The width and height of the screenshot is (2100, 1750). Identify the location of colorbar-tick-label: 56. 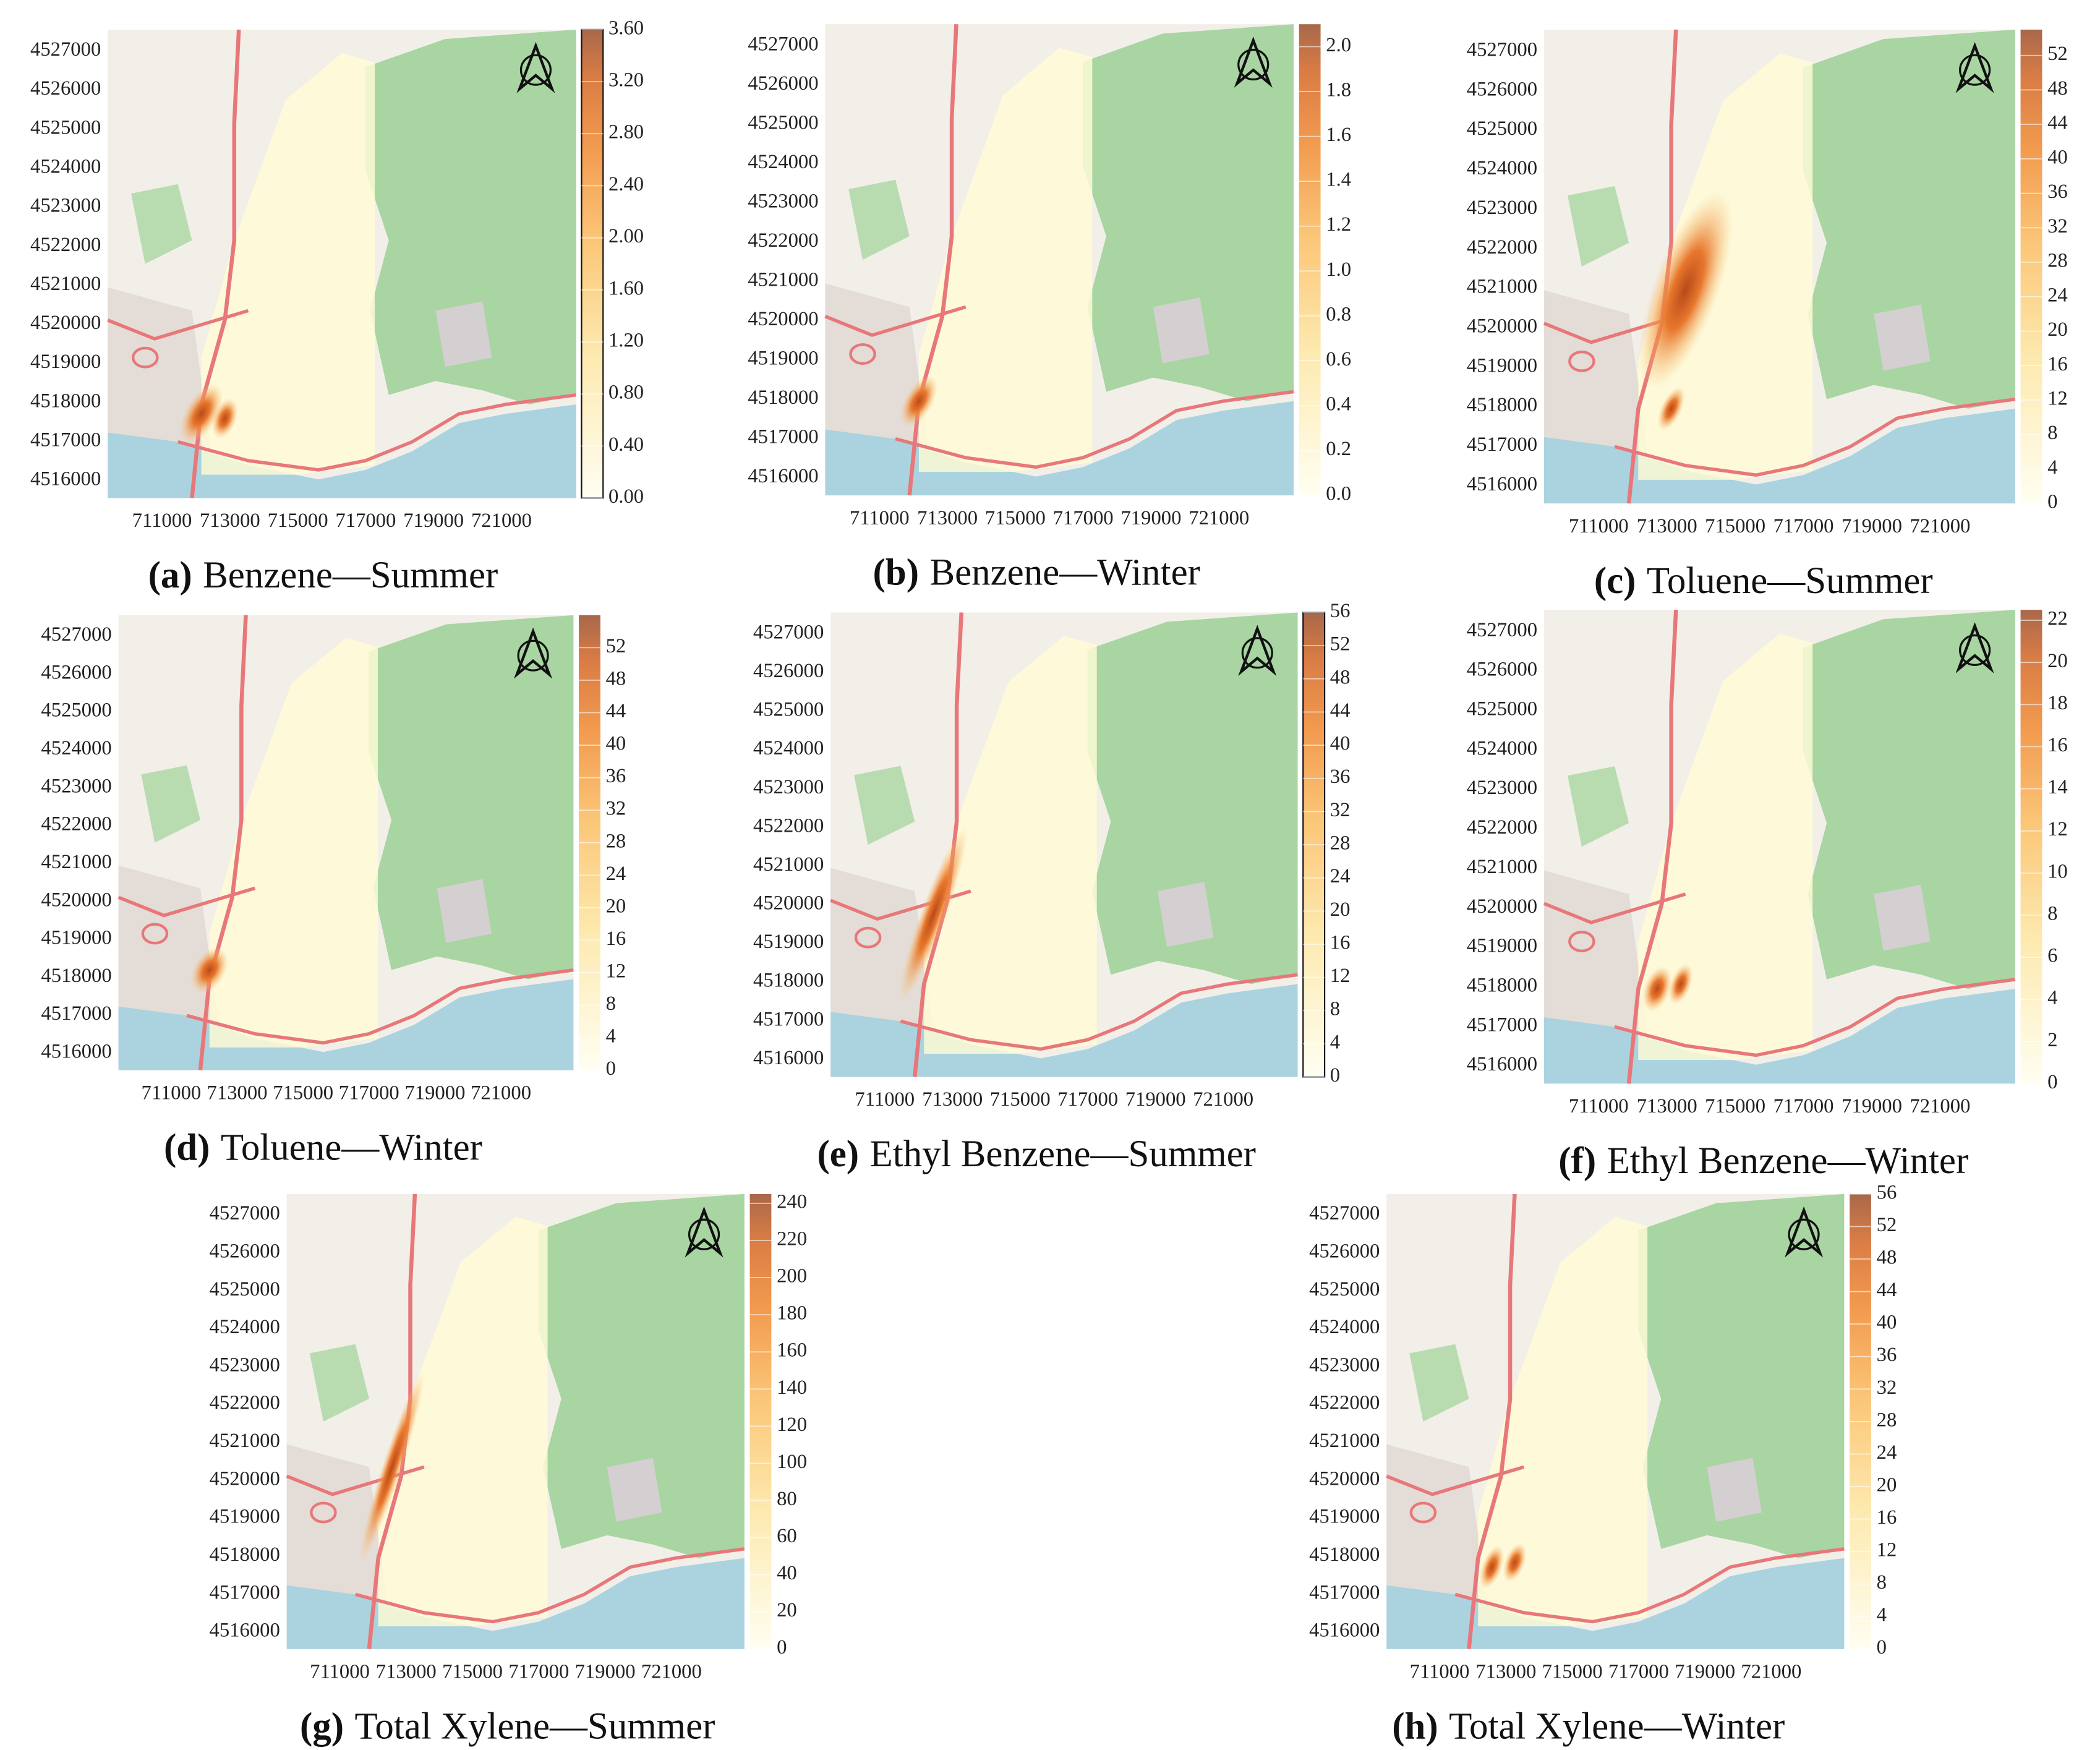
(1887, 1192).